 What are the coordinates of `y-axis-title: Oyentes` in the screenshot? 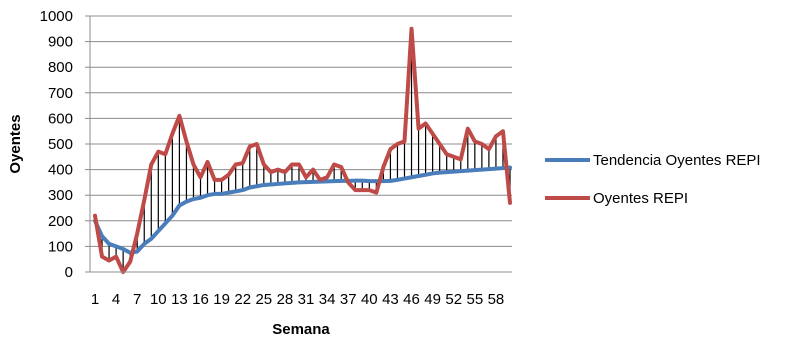 It's located at (15, 143).